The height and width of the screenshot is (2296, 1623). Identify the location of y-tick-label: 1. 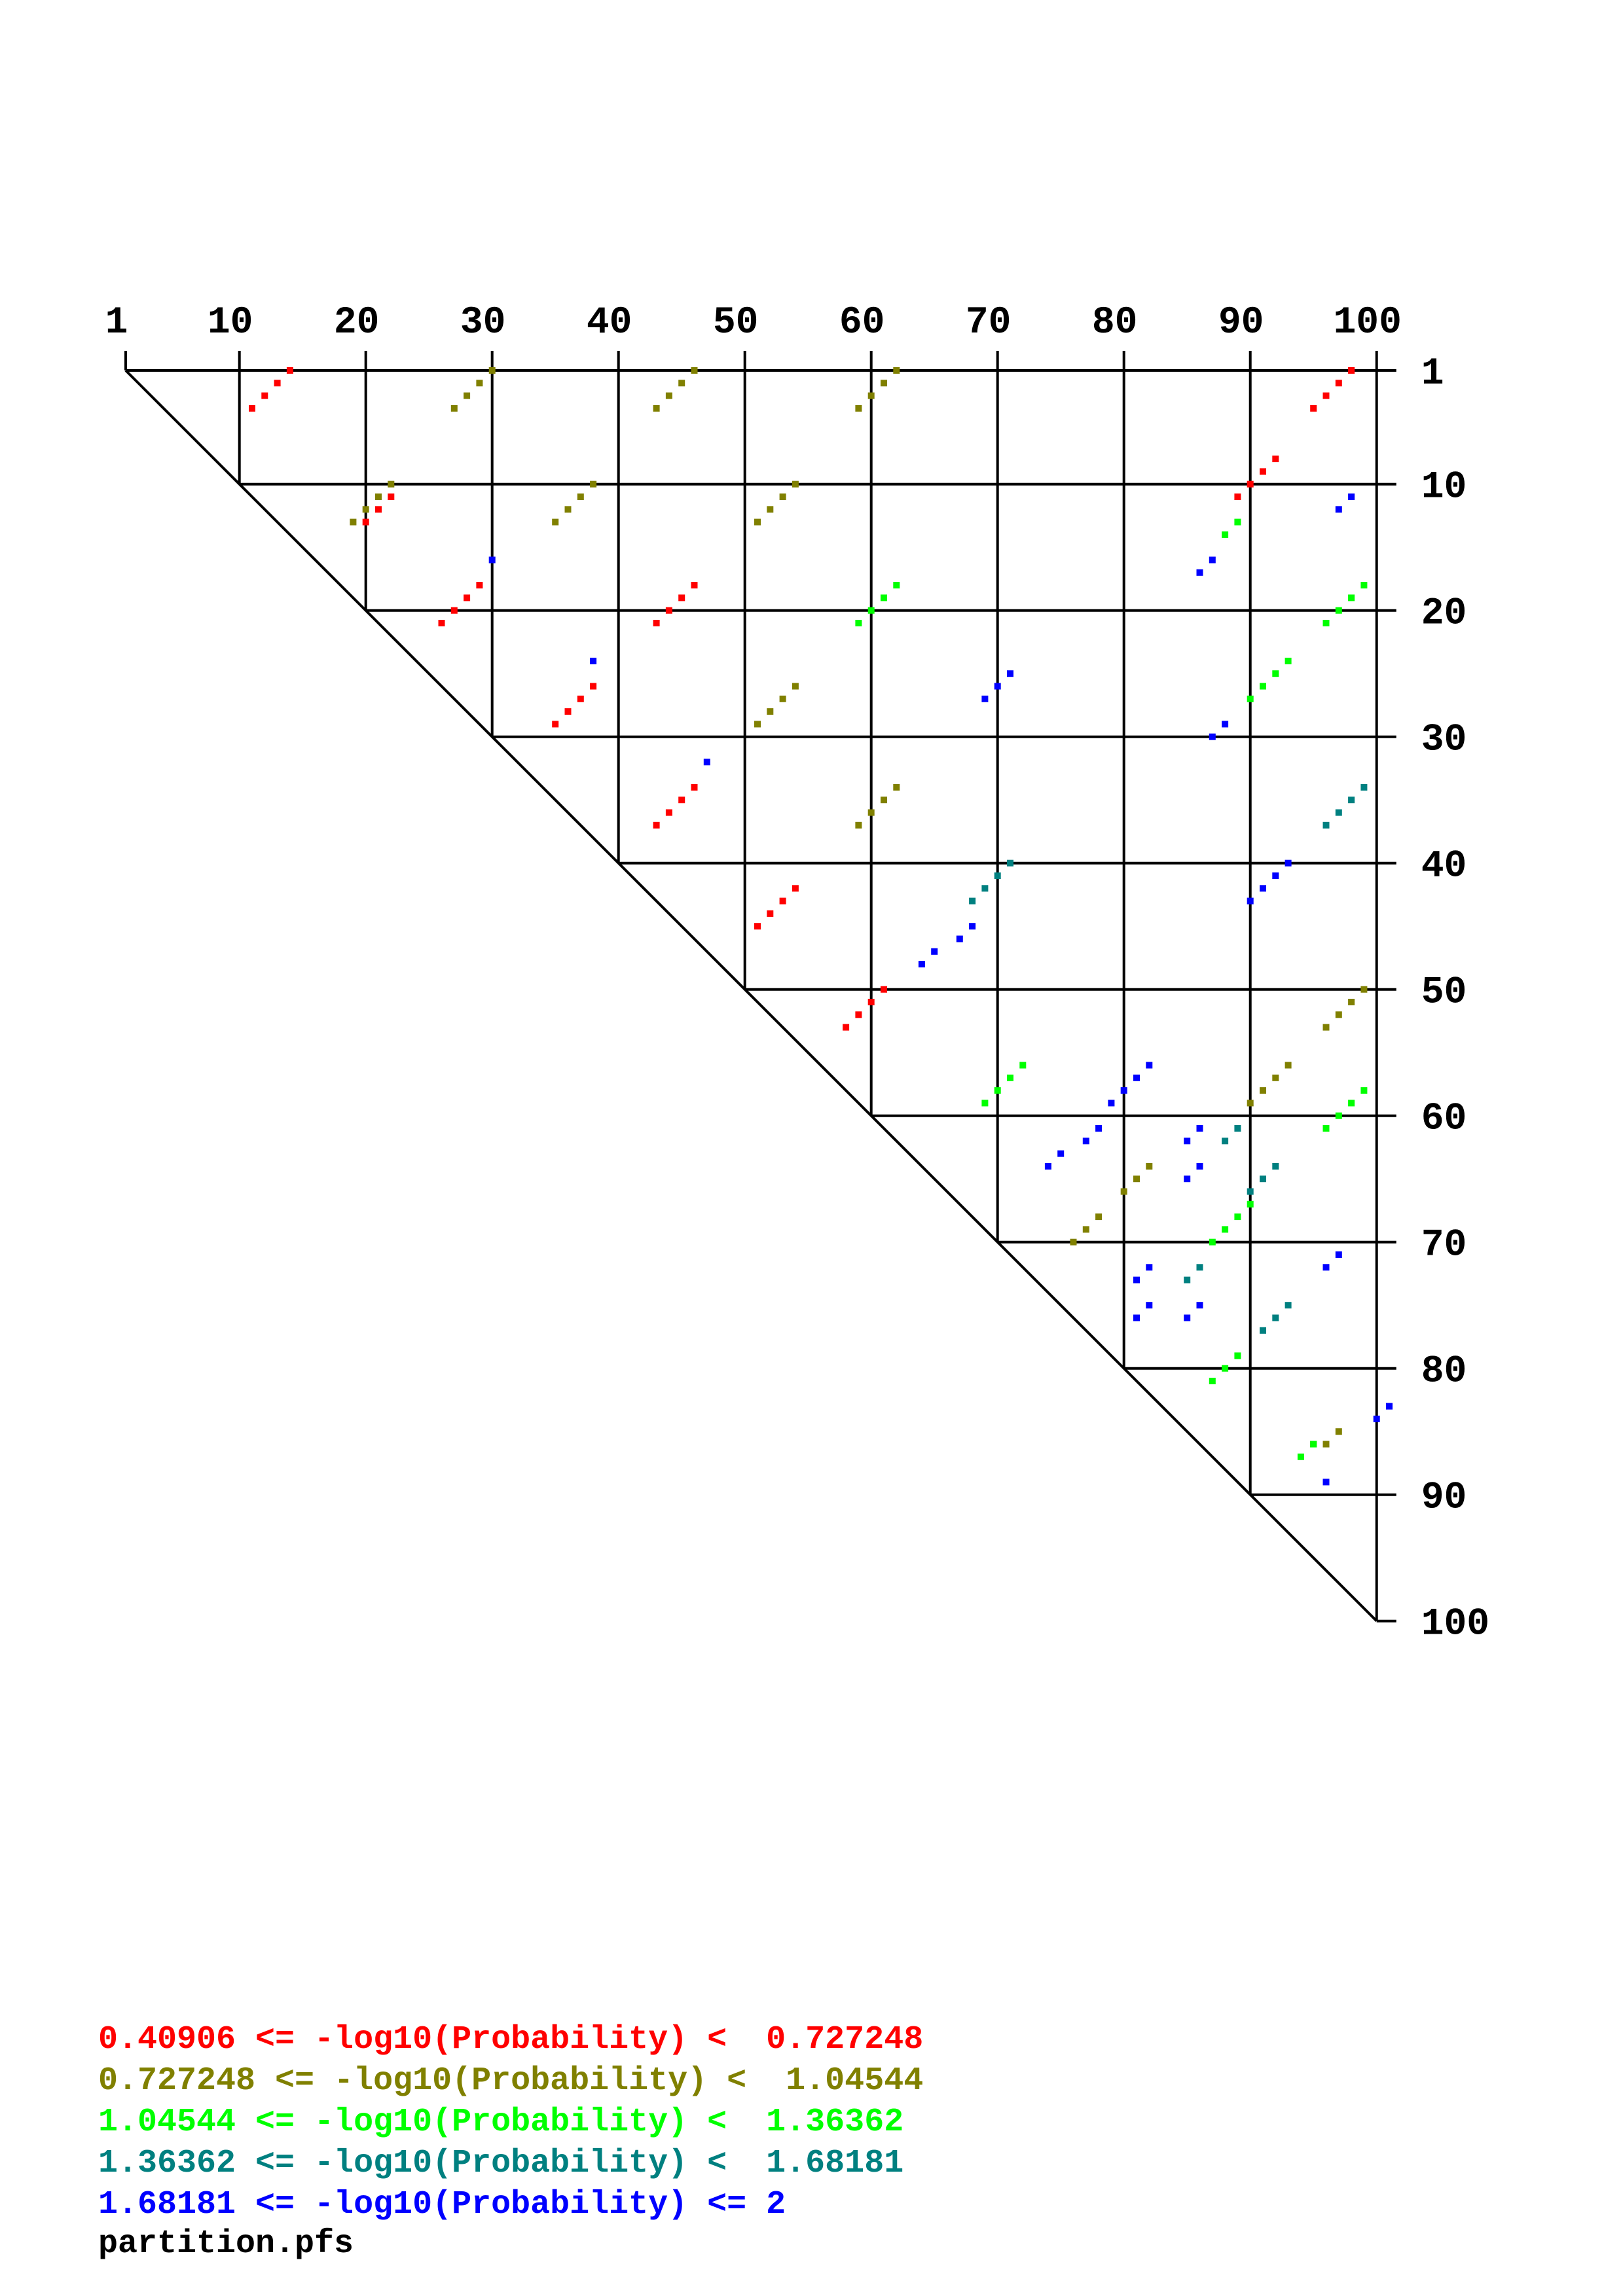
(1432, 374).